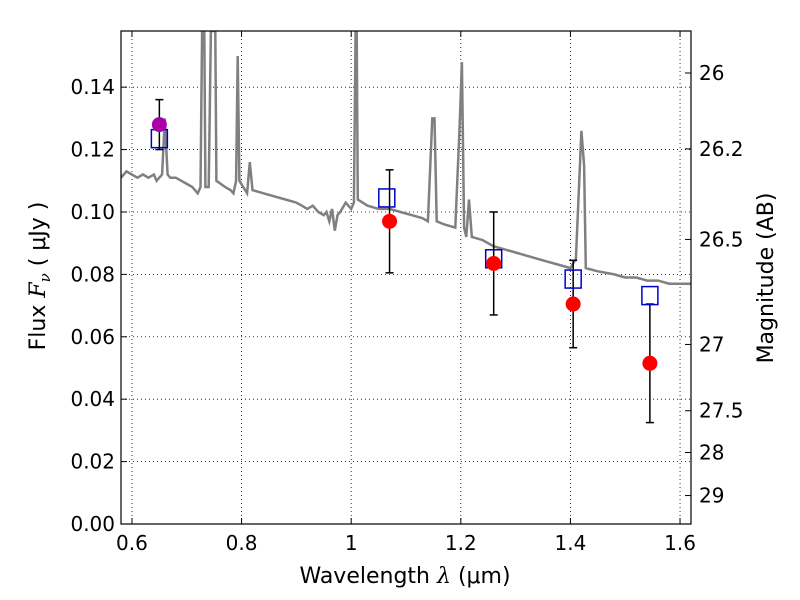 This screenshot has width=800, height=600. What do you see at coordinates (92, 337) in the screenshot?
I see `y-tick-label: 0.06` at bounding box center [92, 337].